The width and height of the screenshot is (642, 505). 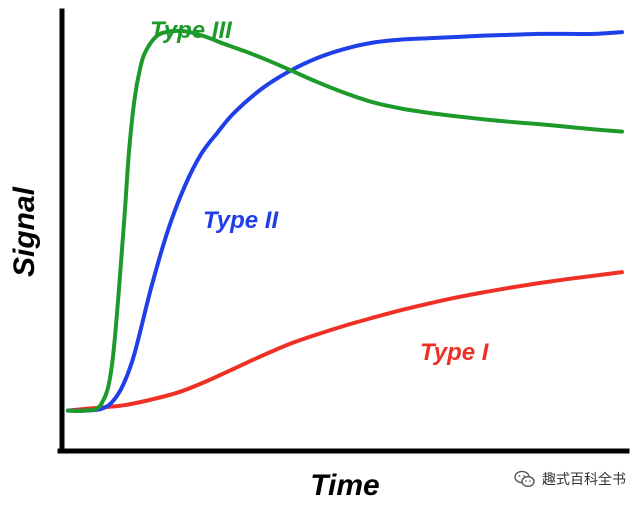 I want to click on series-label-type-ii: Type II, so click(x=241, y=220).